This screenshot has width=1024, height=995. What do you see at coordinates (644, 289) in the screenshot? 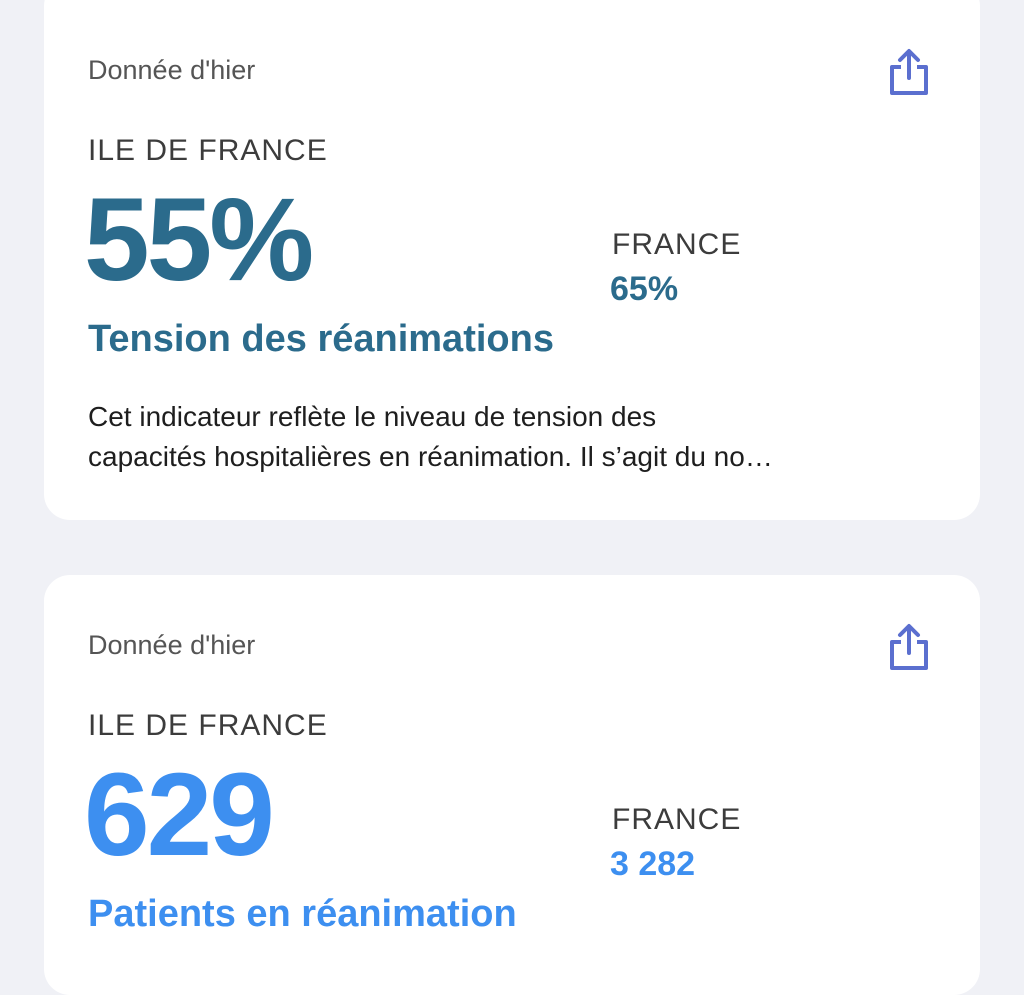
I see `france-value: 65%` at bounding box center [644, 289].